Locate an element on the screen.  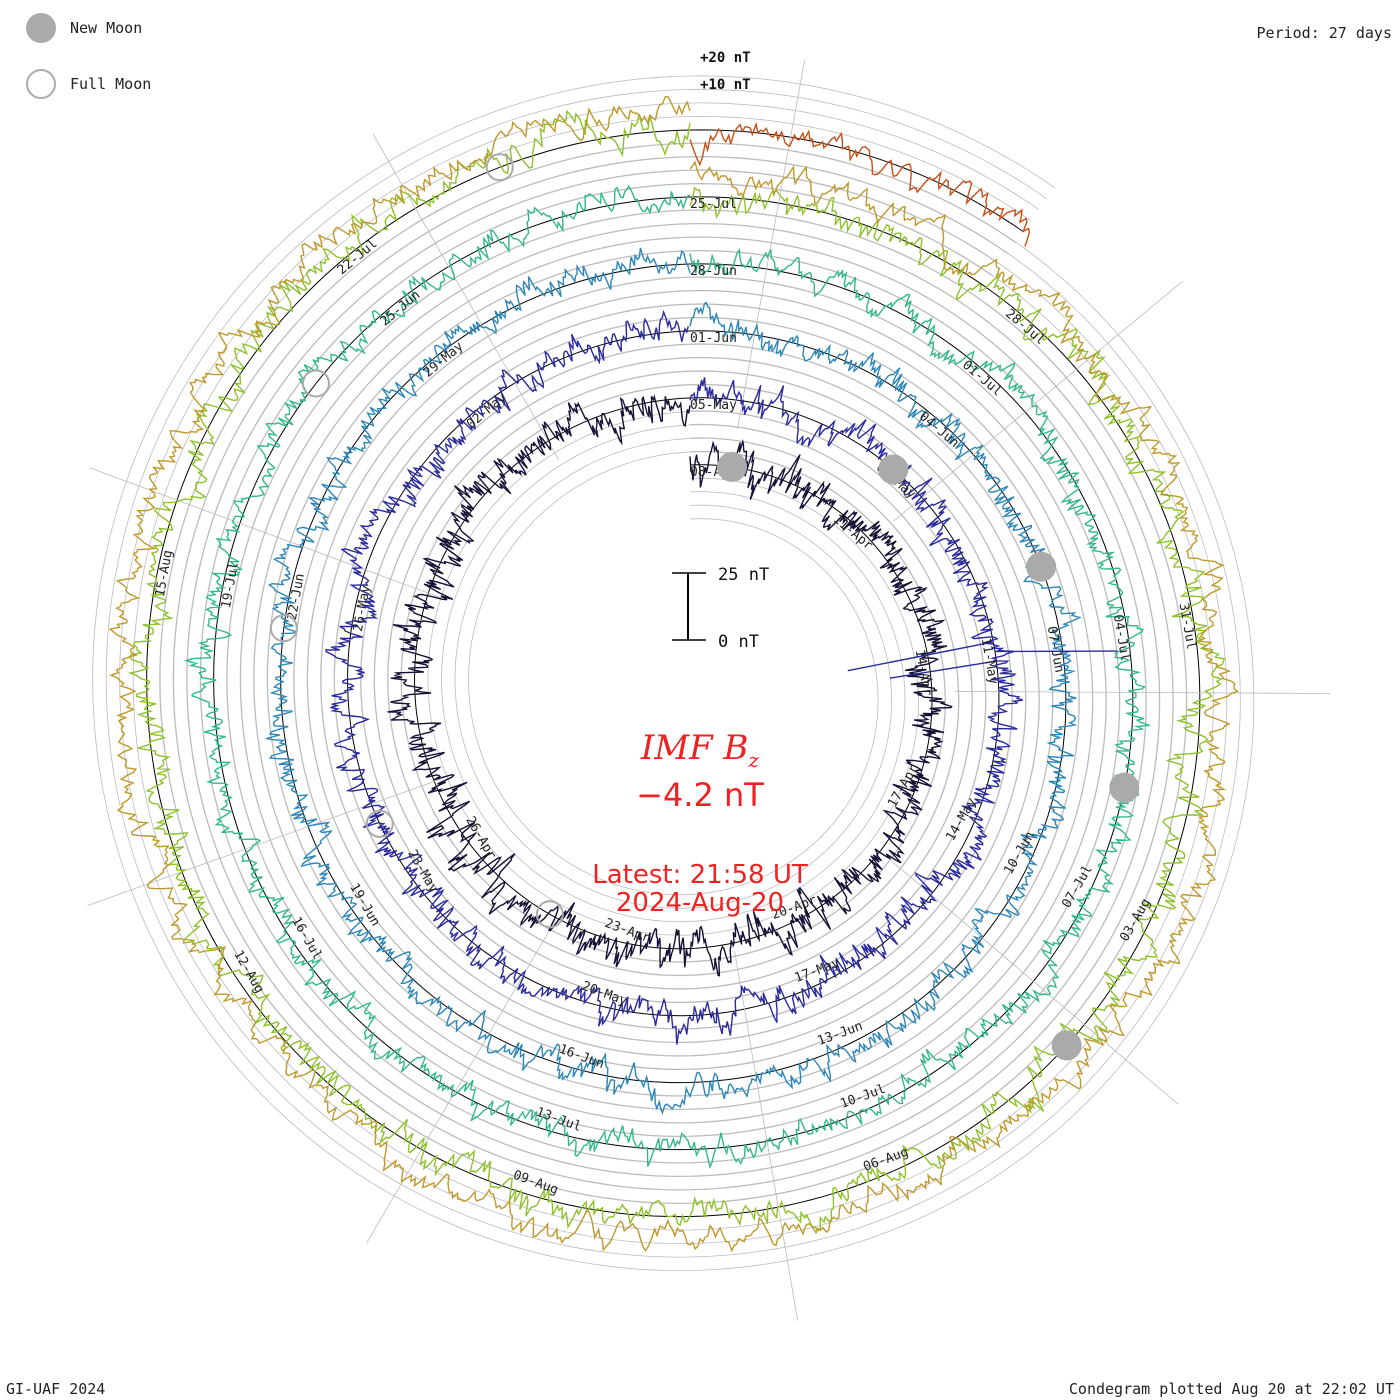
date-label: 19-Jul is located at coordinates (230, 585).